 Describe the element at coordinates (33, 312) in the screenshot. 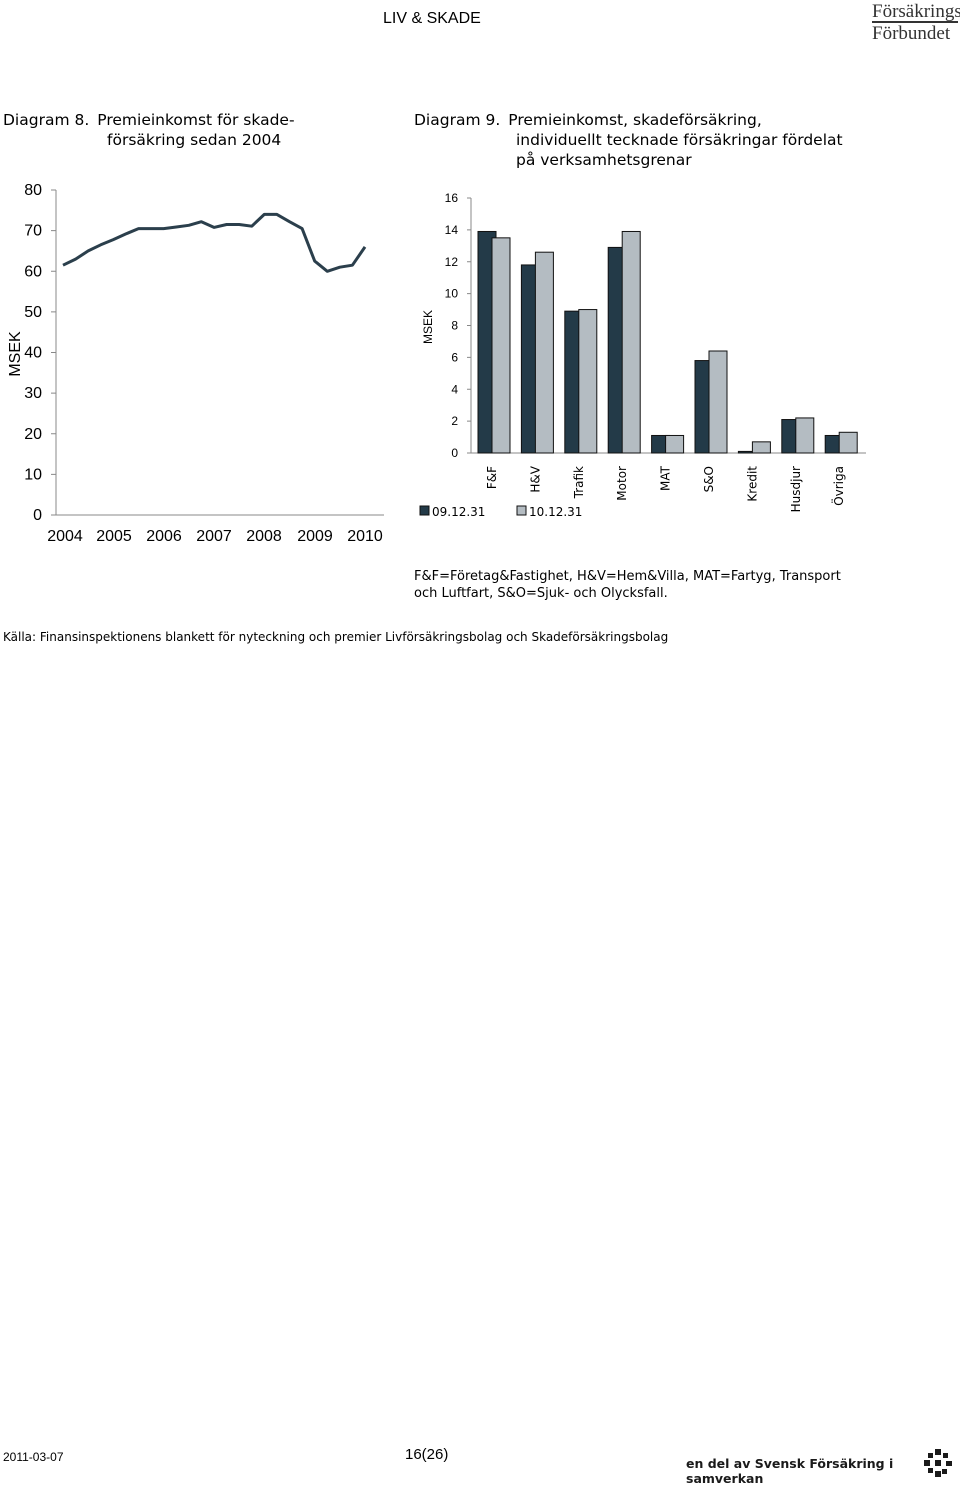

I see `diagram8-y-tick-label: 50` at that location.